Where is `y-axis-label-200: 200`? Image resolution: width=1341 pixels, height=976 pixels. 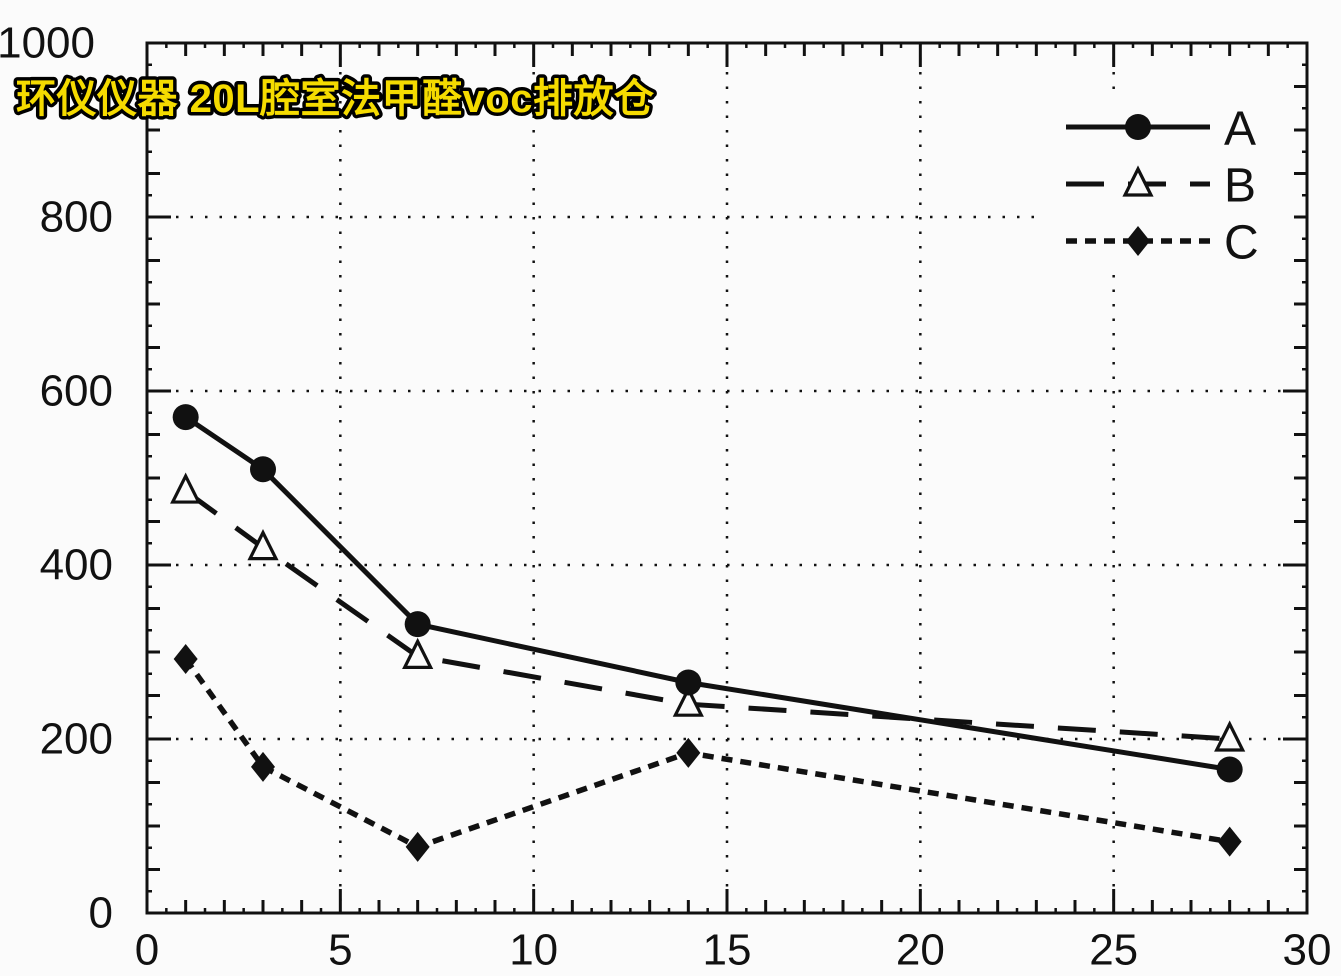 y-axis-label-200: 200 is located at coordinates (76, 739).